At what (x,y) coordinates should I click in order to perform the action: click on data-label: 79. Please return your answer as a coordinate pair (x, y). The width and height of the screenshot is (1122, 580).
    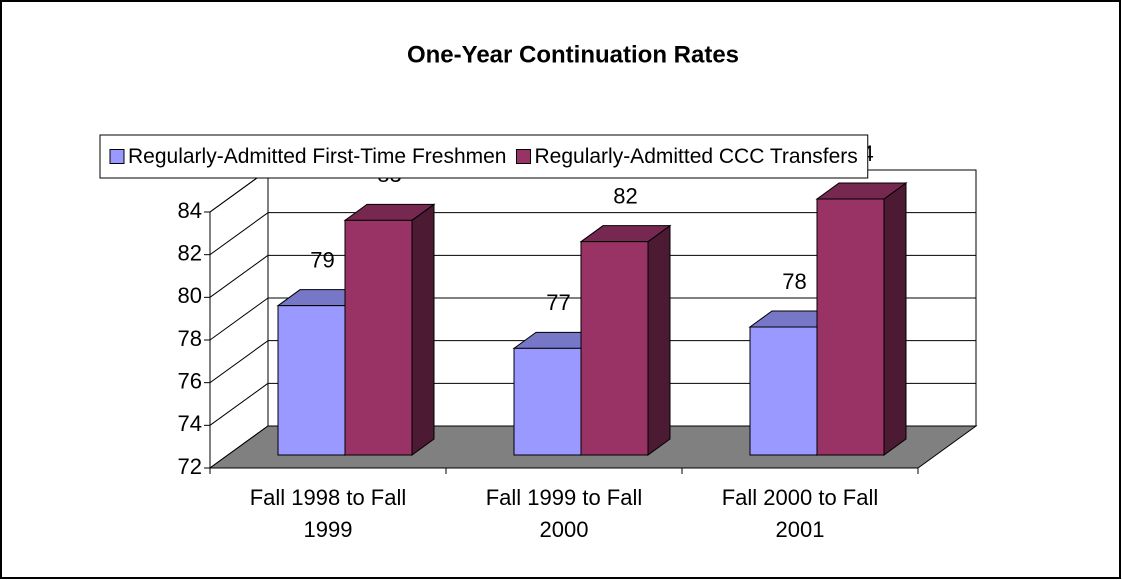
    Looking at the image, I should click on (322, 259).